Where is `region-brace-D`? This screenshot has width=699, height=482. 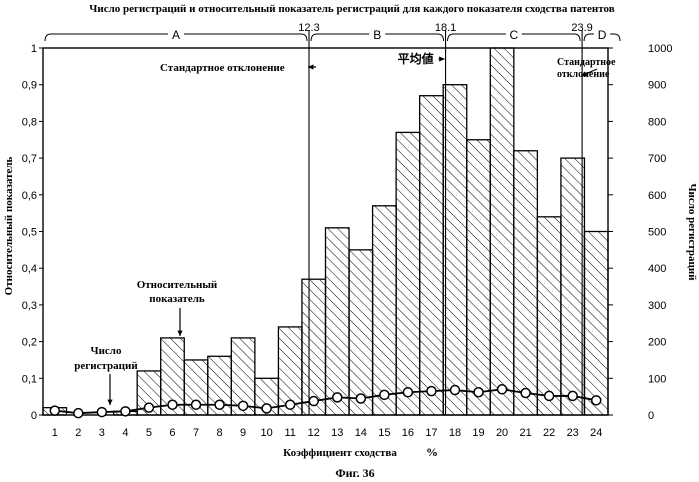 region-brace-D is located at coordinates (602, 37).